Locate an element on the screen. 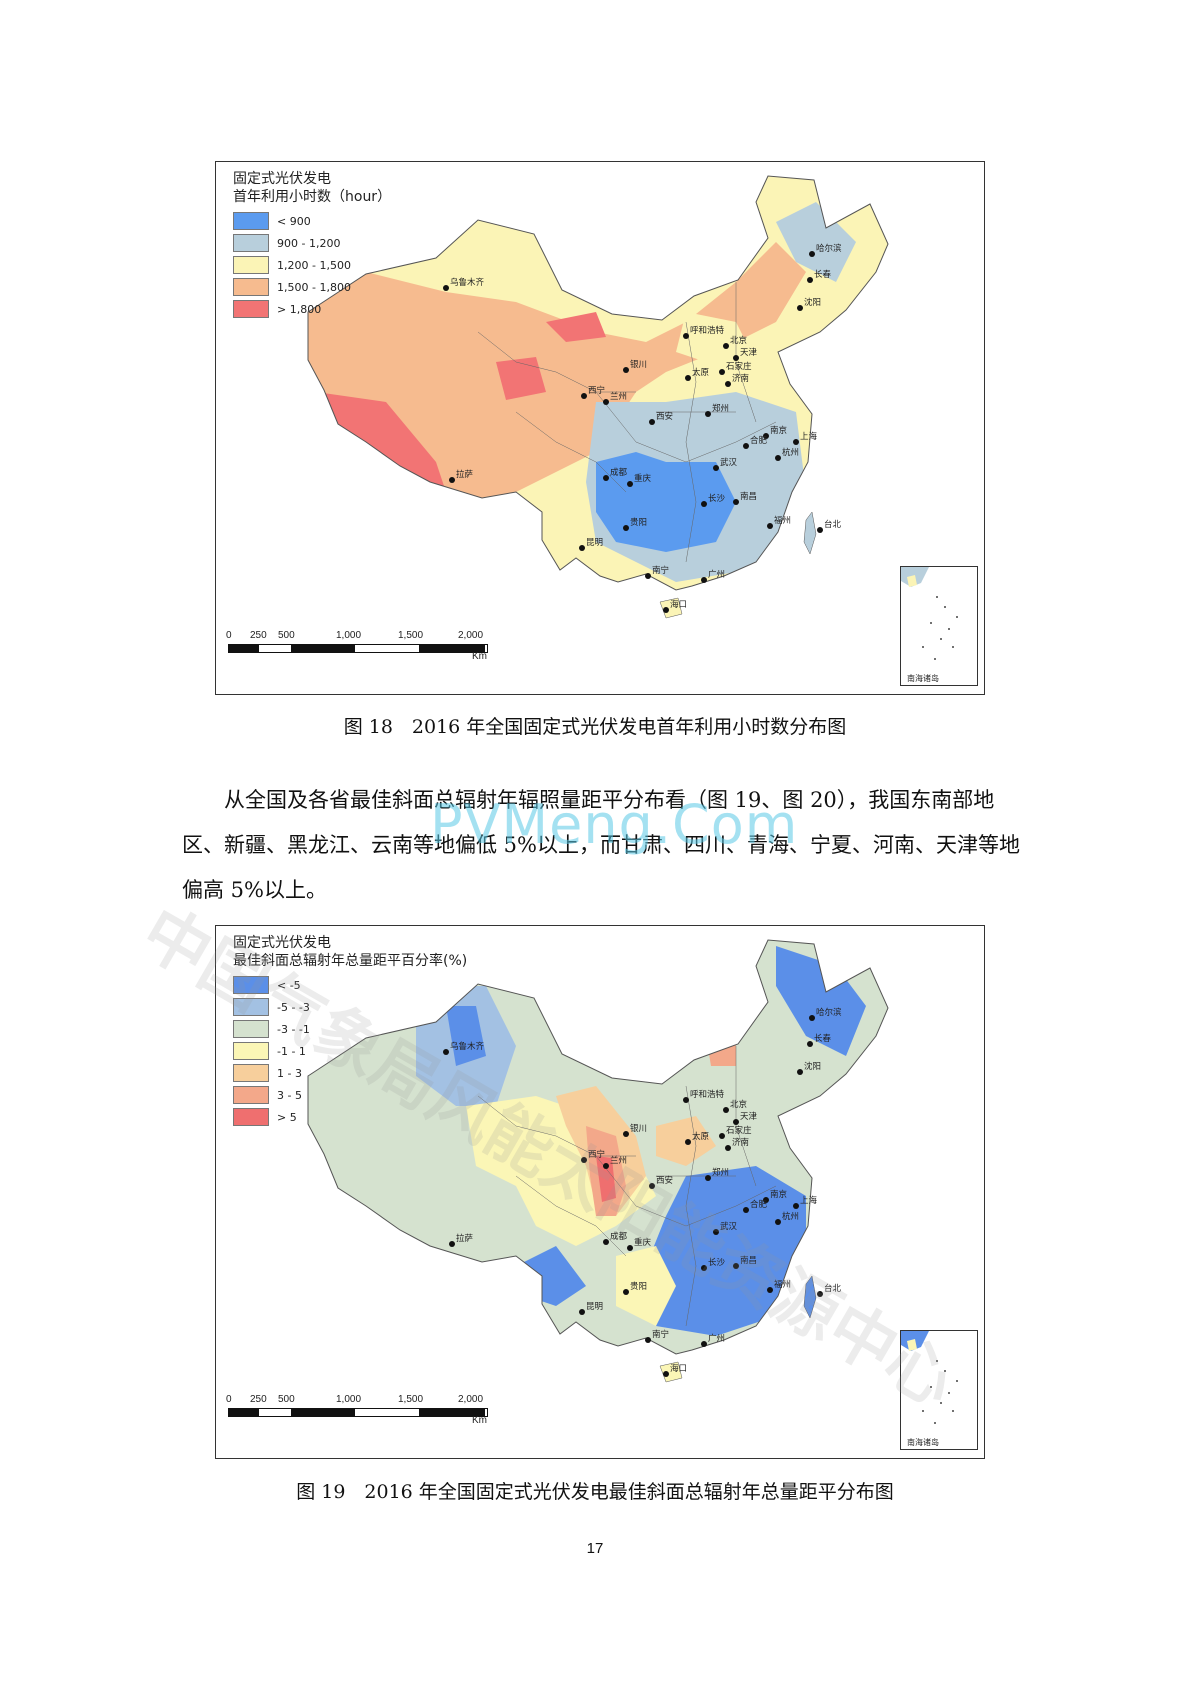 Image resolution: width=1190 pixels, height=1683 pixels. legend-item: -5 - -3 is located at coordinates (350, 1007).